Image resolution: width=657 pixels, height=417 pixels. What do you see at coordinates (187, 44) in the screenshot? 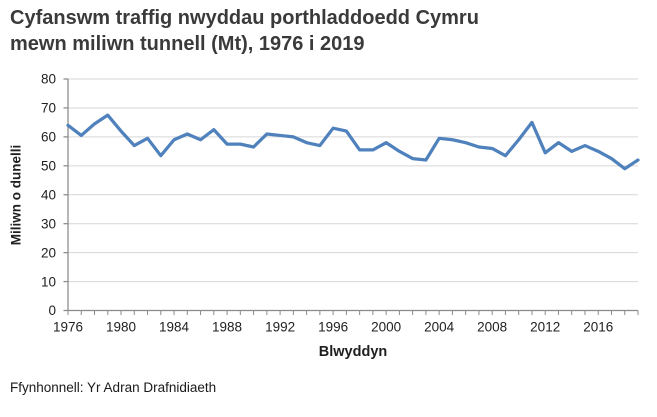
I see `chart-title-line2: mewn miliwn tunnell (Mt), 1976 i 2019` at bounding box center [187, 44].